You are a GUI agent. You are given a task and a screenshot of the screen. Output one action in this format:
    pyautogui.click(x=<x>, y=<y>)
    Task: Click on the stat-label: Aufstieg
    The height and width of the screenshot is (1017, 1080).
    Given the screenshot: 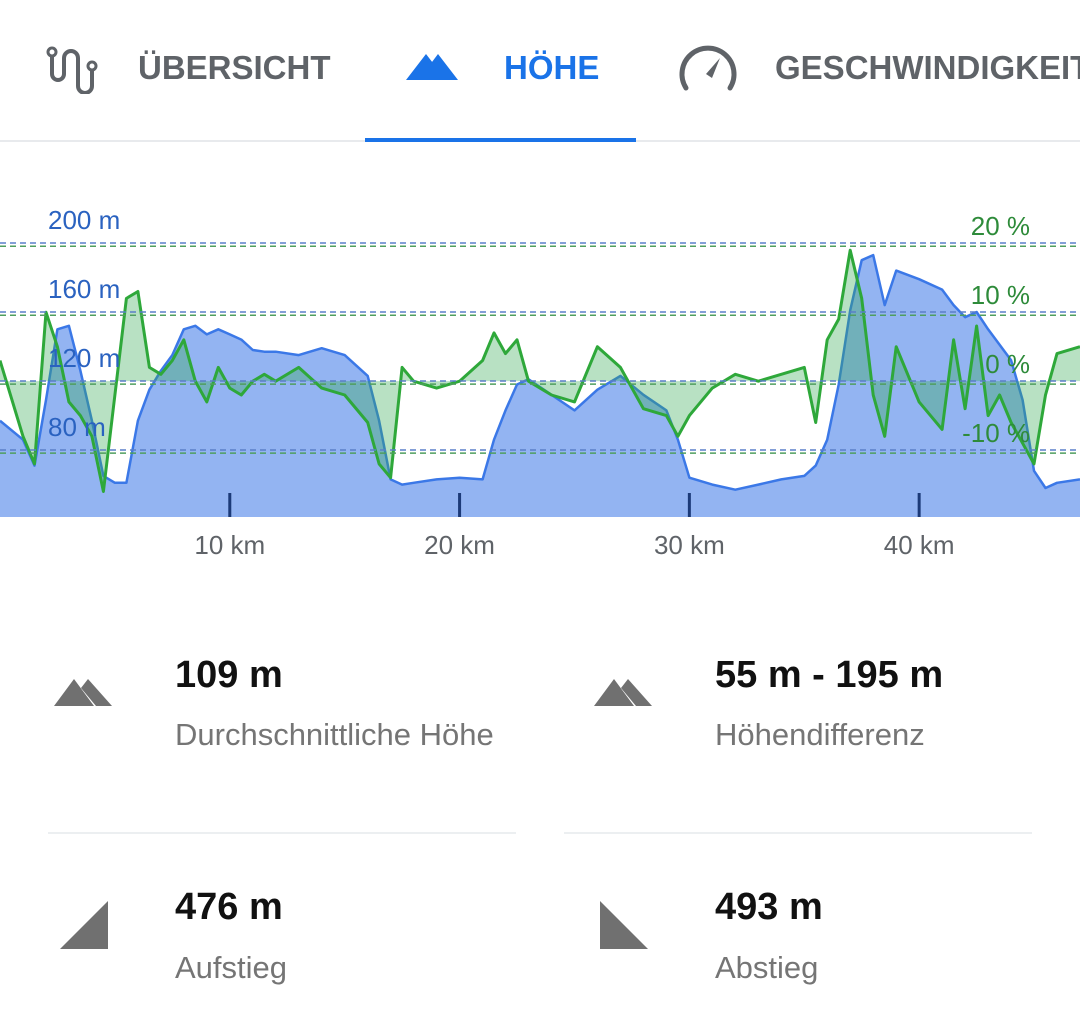 What is the action you would take?
    pyautogui.click(x=231, y=967)
    